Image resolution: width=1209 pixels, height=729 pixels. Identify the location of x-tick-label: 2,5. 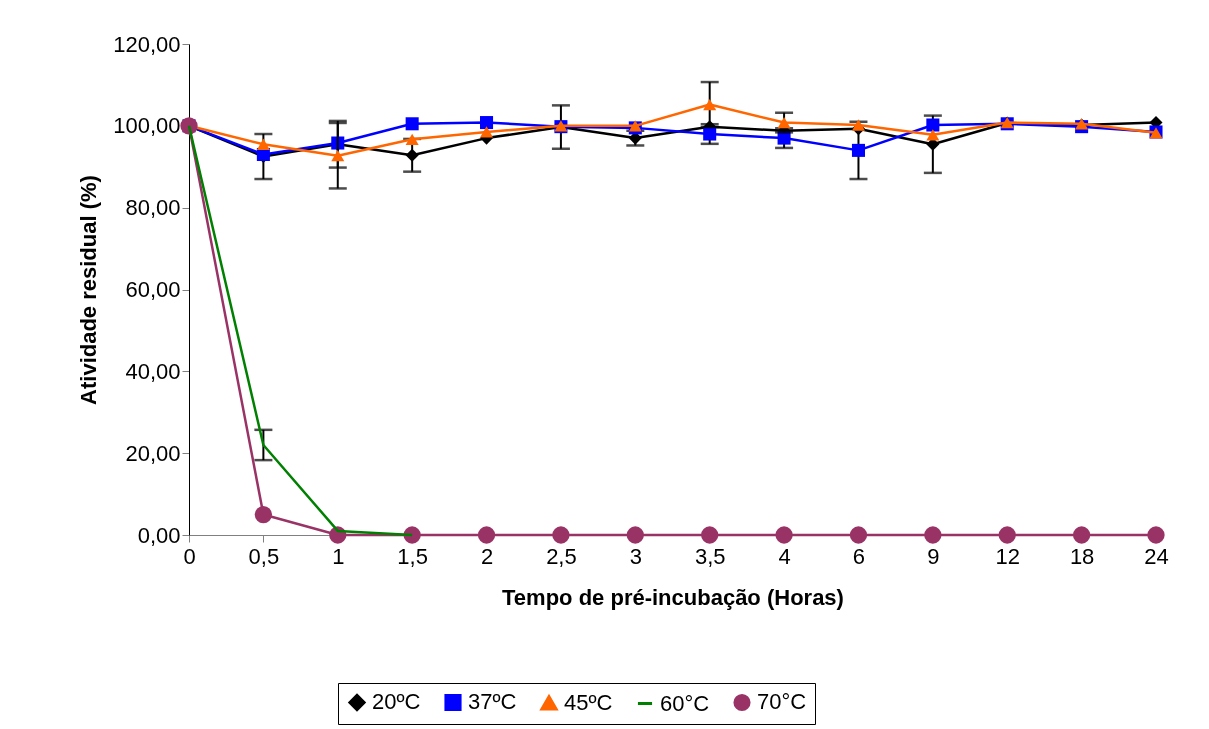
(561, 556).